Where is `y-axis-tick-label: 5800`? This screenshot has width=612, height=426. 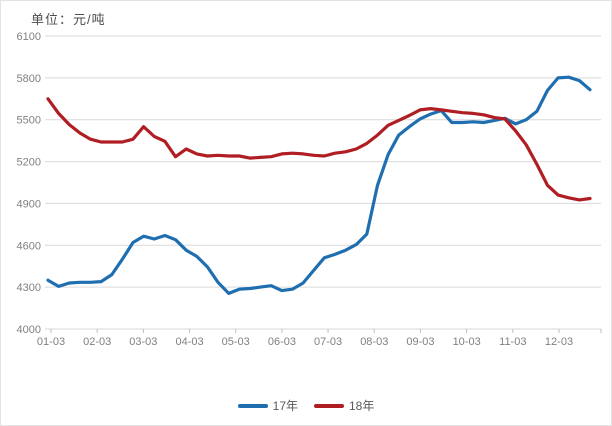 y-axis-tick-label: 5800 is located at coordinates (29, 79).